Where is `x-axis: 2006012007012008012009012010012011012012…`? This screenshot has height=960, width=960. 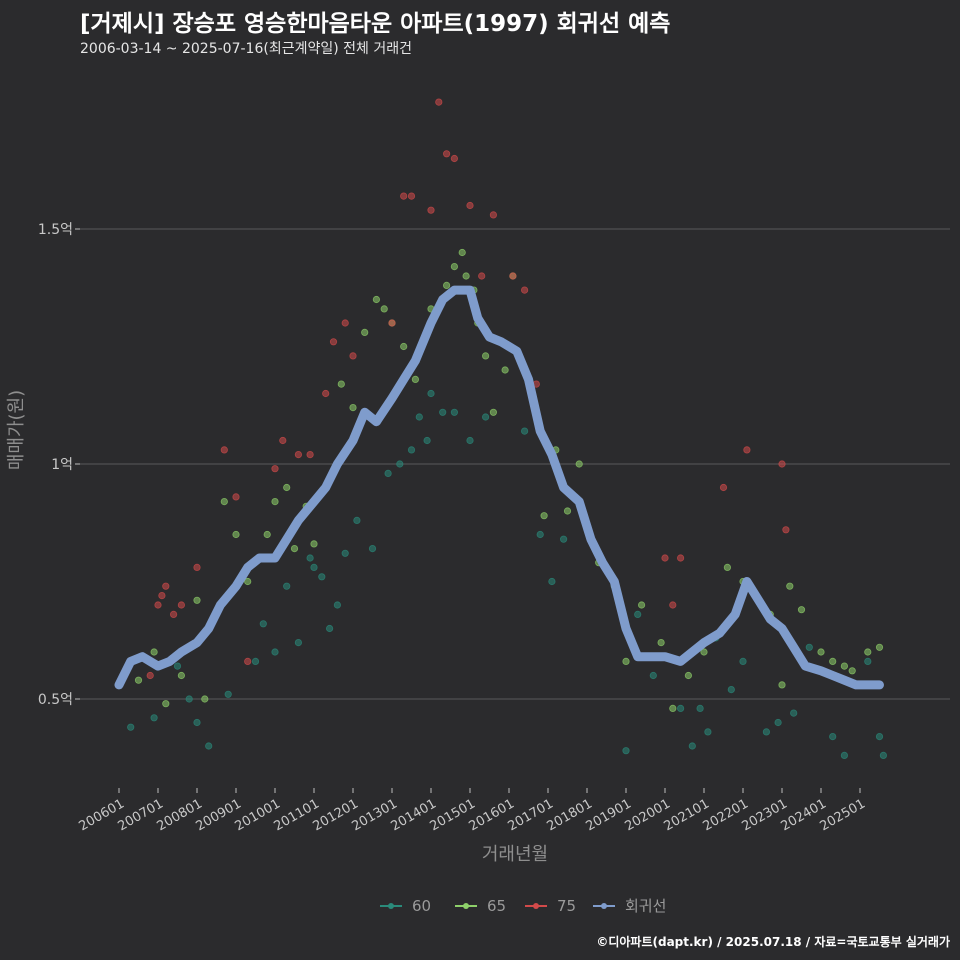
x-axis: 2006012007012008012009012010012011012012… is located at coordinates (472, 811).